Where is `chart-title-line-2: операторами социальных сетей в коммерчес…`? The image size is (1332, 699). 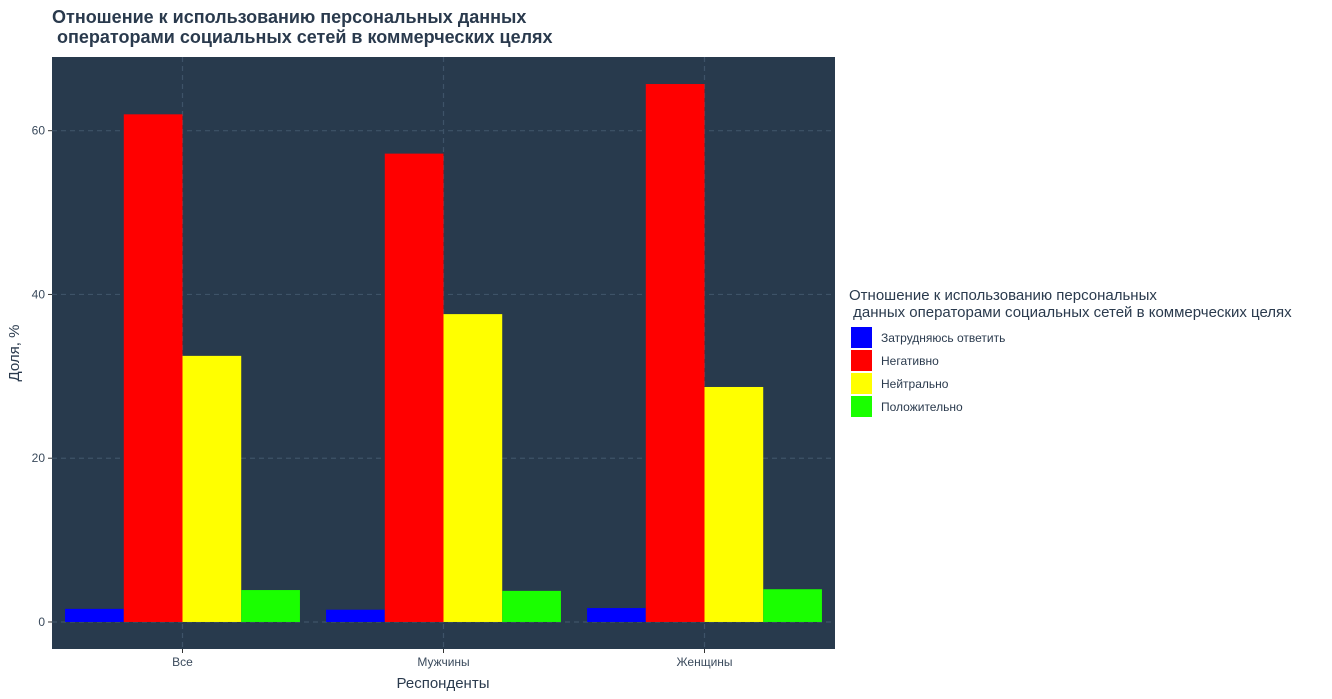
chart-title-line-2: операторами социальных сетей в коммерчес… is located at coordinates (302, 37).